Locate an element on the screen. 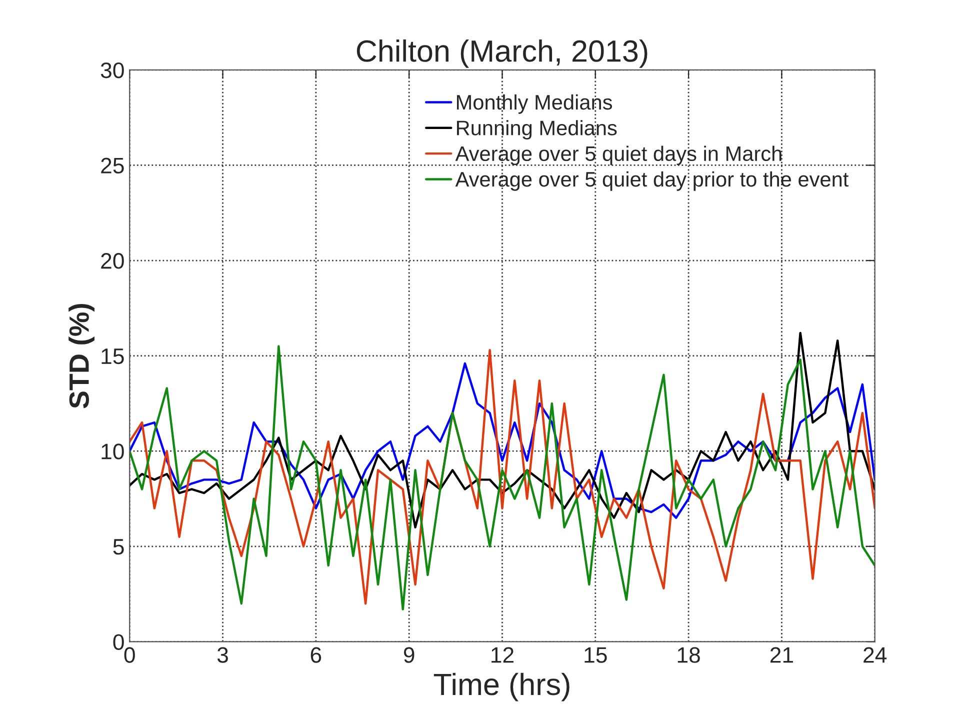 The image size is (953, 721). x-tick-label: 0 is located at coordinates (129, 655).